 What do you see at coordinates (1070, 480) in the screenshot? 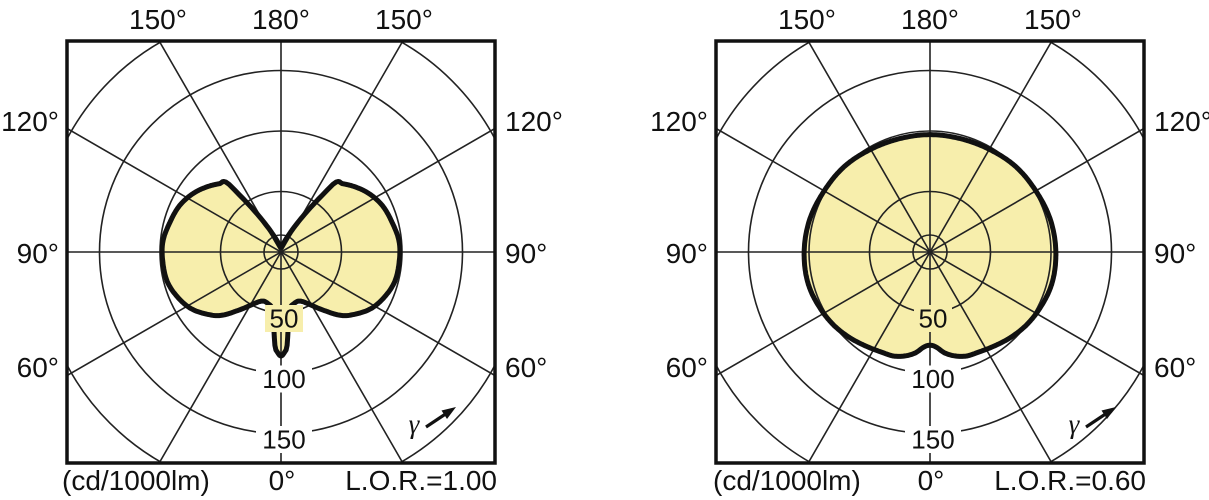
I see `lor-label: L.O.R.=0.60` at bounding box center [1070, 480].